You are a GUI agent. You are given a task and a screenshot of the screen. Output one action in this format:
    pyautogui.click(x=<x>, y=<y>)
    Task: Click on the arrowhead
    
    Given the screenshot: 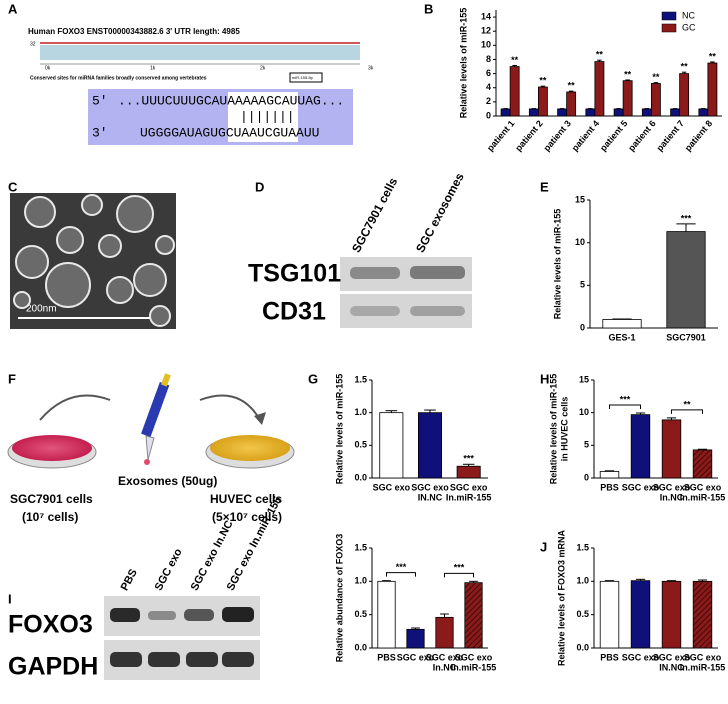 What is the action you would take?
    pyautogui.click(x=260, y=418)
    